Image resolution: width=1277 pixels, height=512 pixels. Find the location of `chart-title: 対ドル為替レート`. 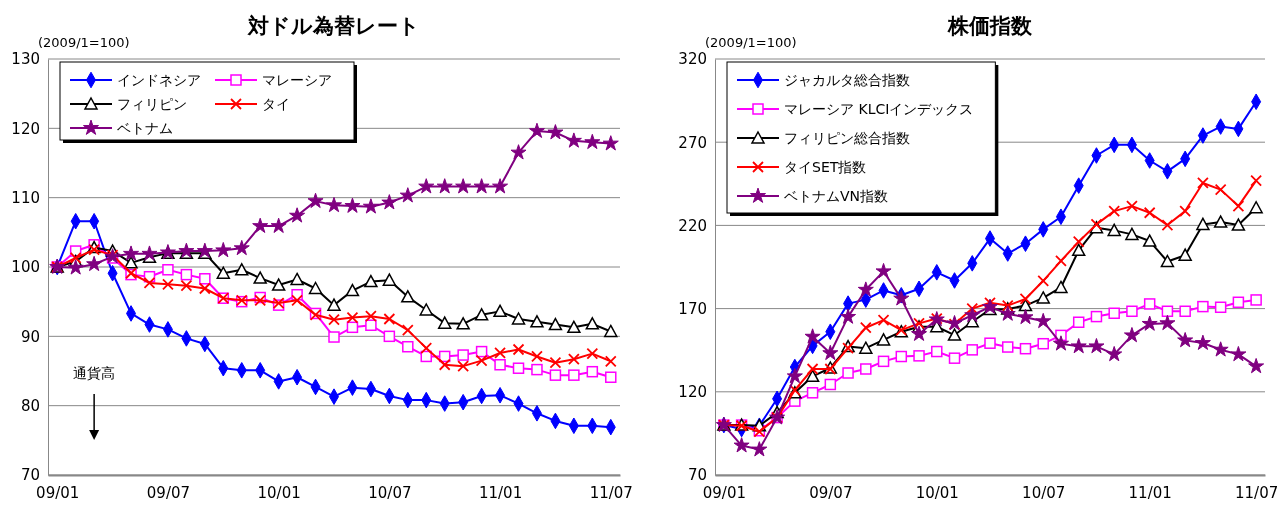

chart-title: 対ドル為替レート is located at coordinates (333, 26).